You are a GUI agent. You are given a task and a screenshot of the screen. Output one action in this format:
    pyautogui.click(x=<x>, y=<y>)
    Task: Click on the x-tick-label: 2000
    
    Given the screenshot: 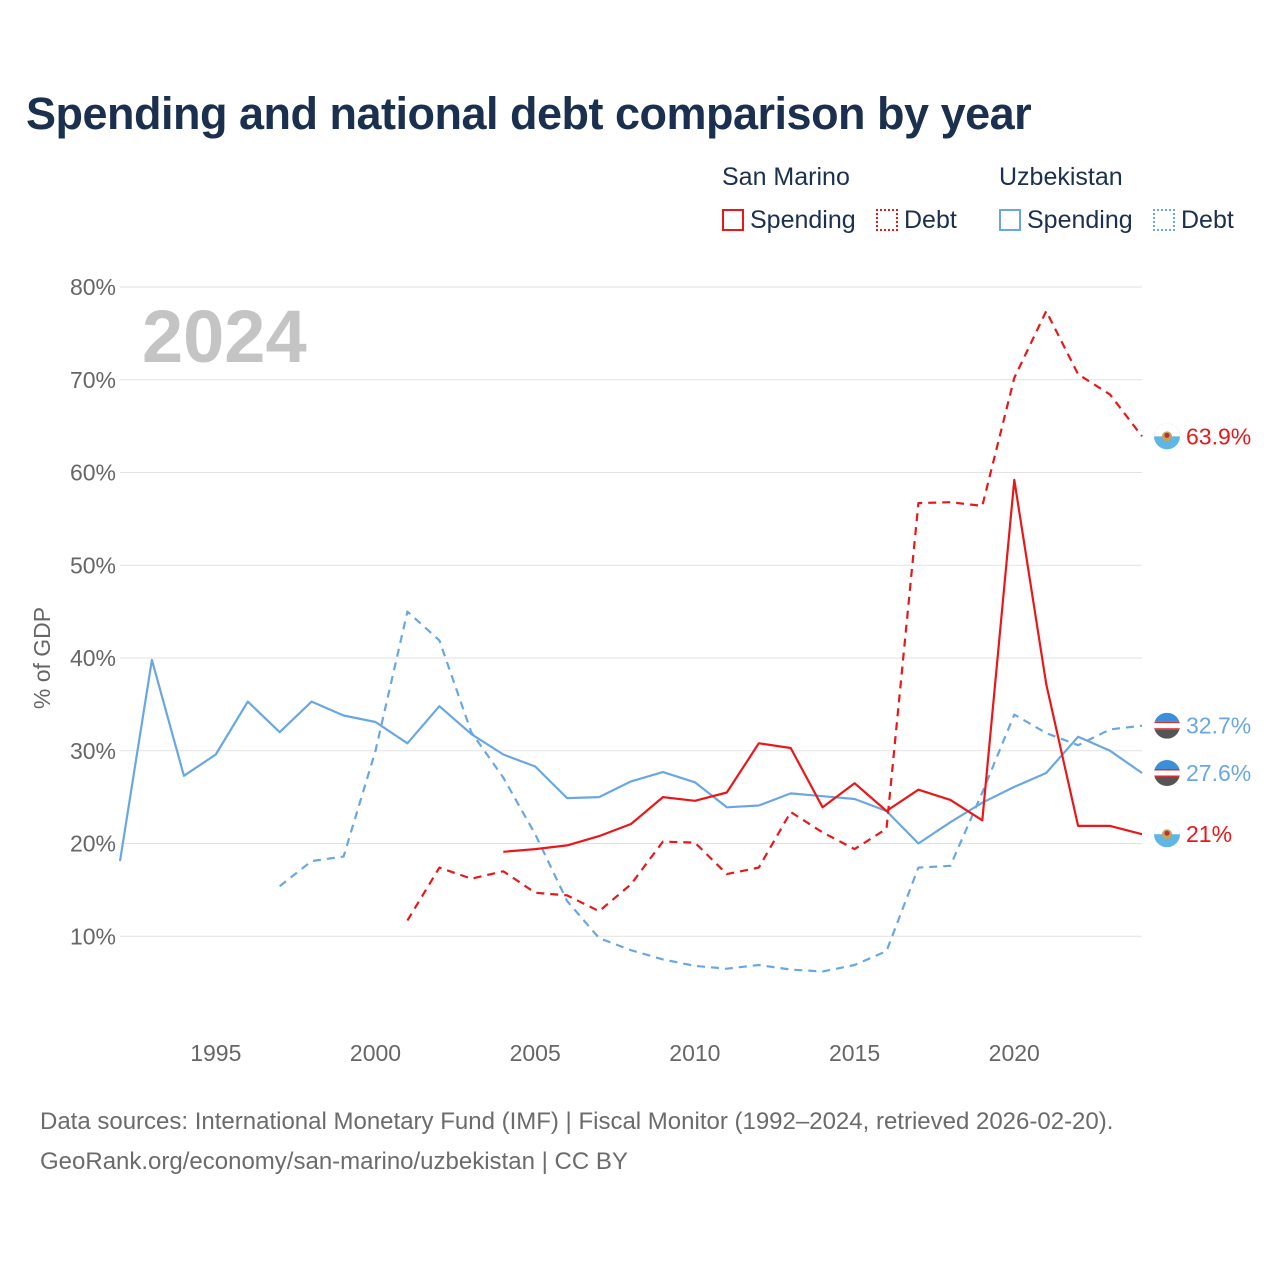 What is the action you would take?
    pyautogui.click(x=375, y=1053)
    